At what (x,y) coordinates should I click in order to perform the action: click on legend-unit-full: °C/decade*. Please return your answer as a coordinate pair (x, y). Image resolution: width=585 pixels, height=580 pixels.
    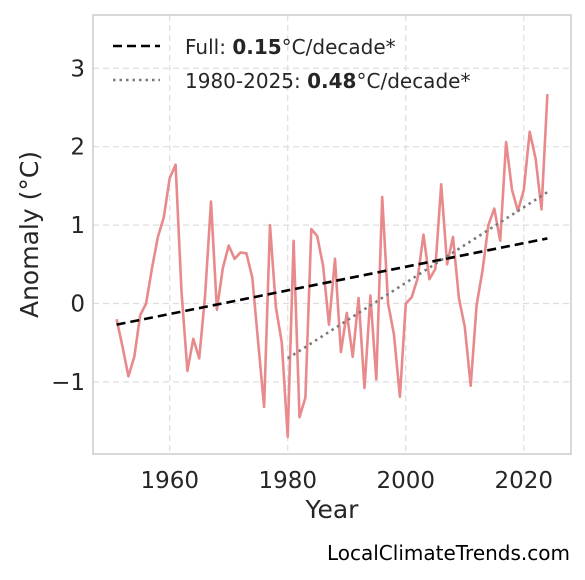
    Looking at the image, I should click on (339, 47).